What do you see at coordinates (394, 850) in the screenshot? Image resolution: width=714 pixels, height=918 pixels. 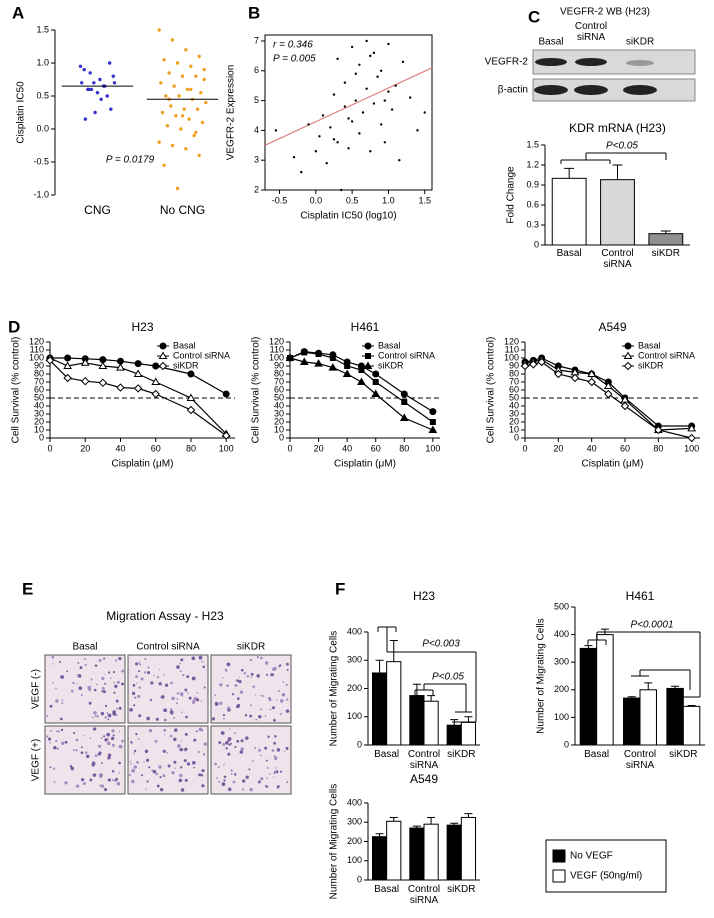 I see `bar` at bounding box center [394, 850].